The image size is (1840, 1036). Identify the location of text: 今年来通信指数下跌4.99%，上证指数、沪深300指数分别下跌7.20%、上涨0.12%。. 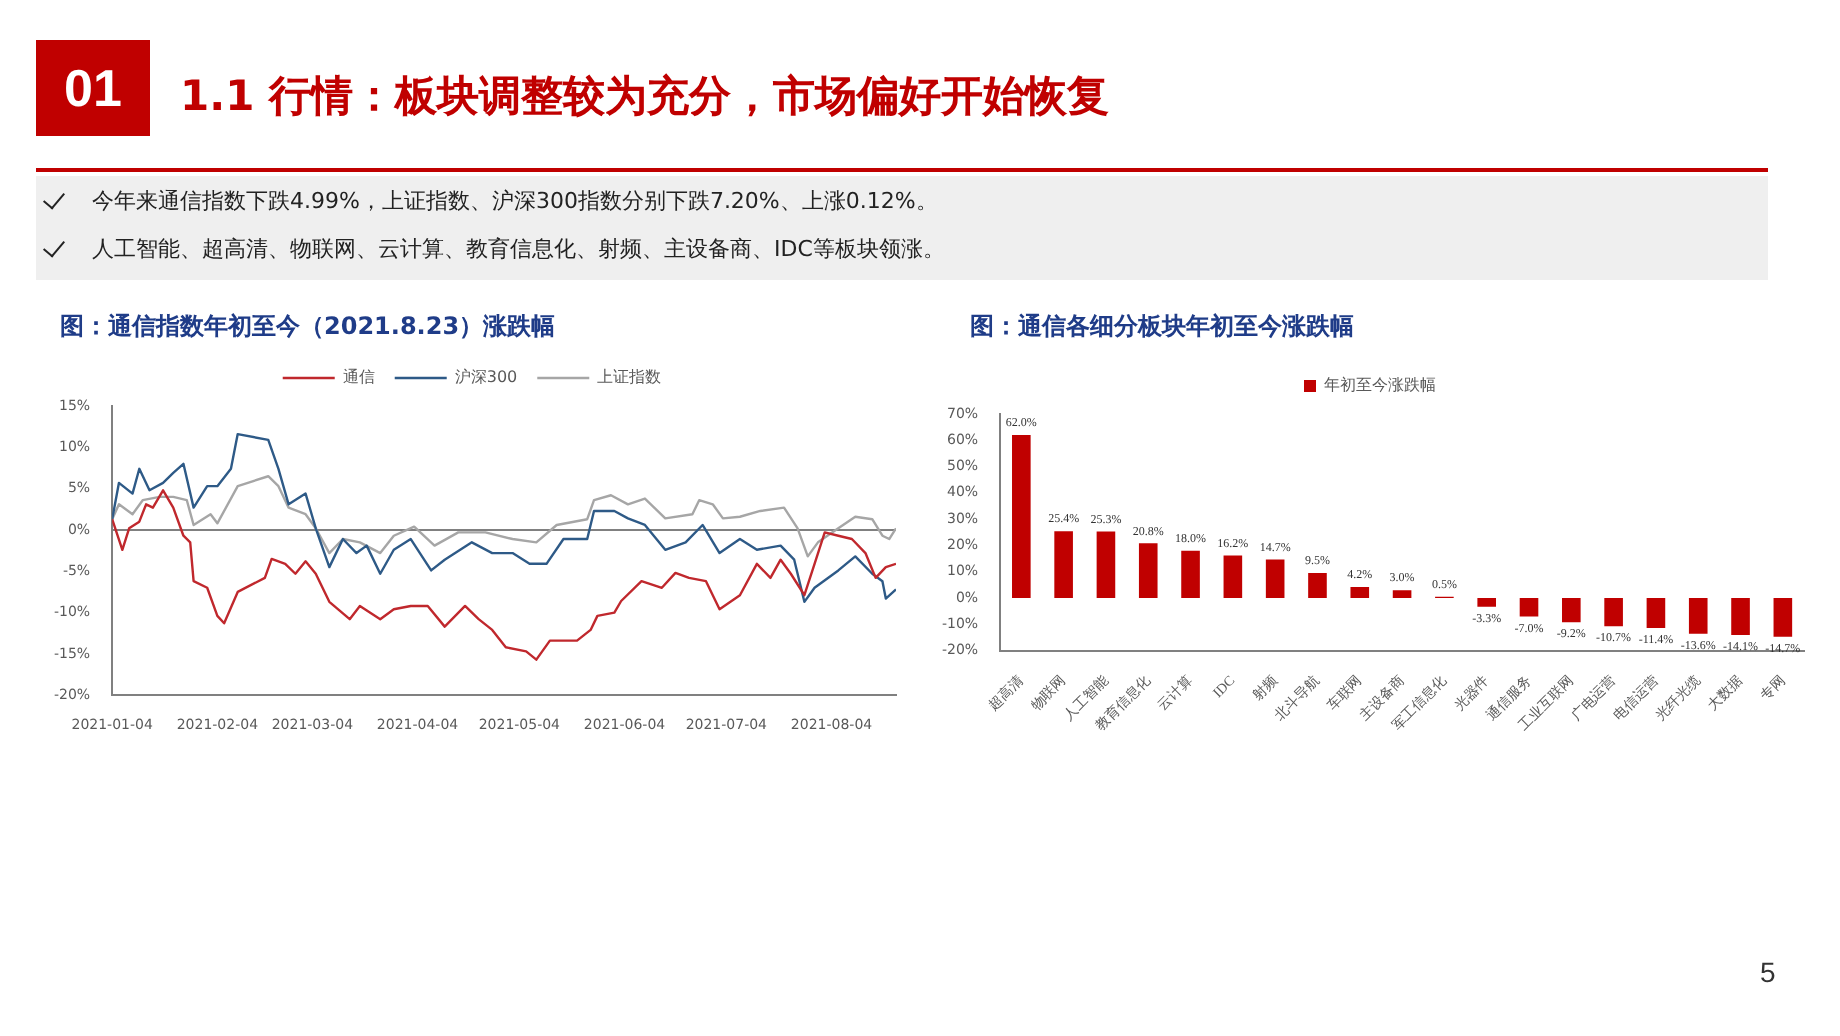
(515, 201).